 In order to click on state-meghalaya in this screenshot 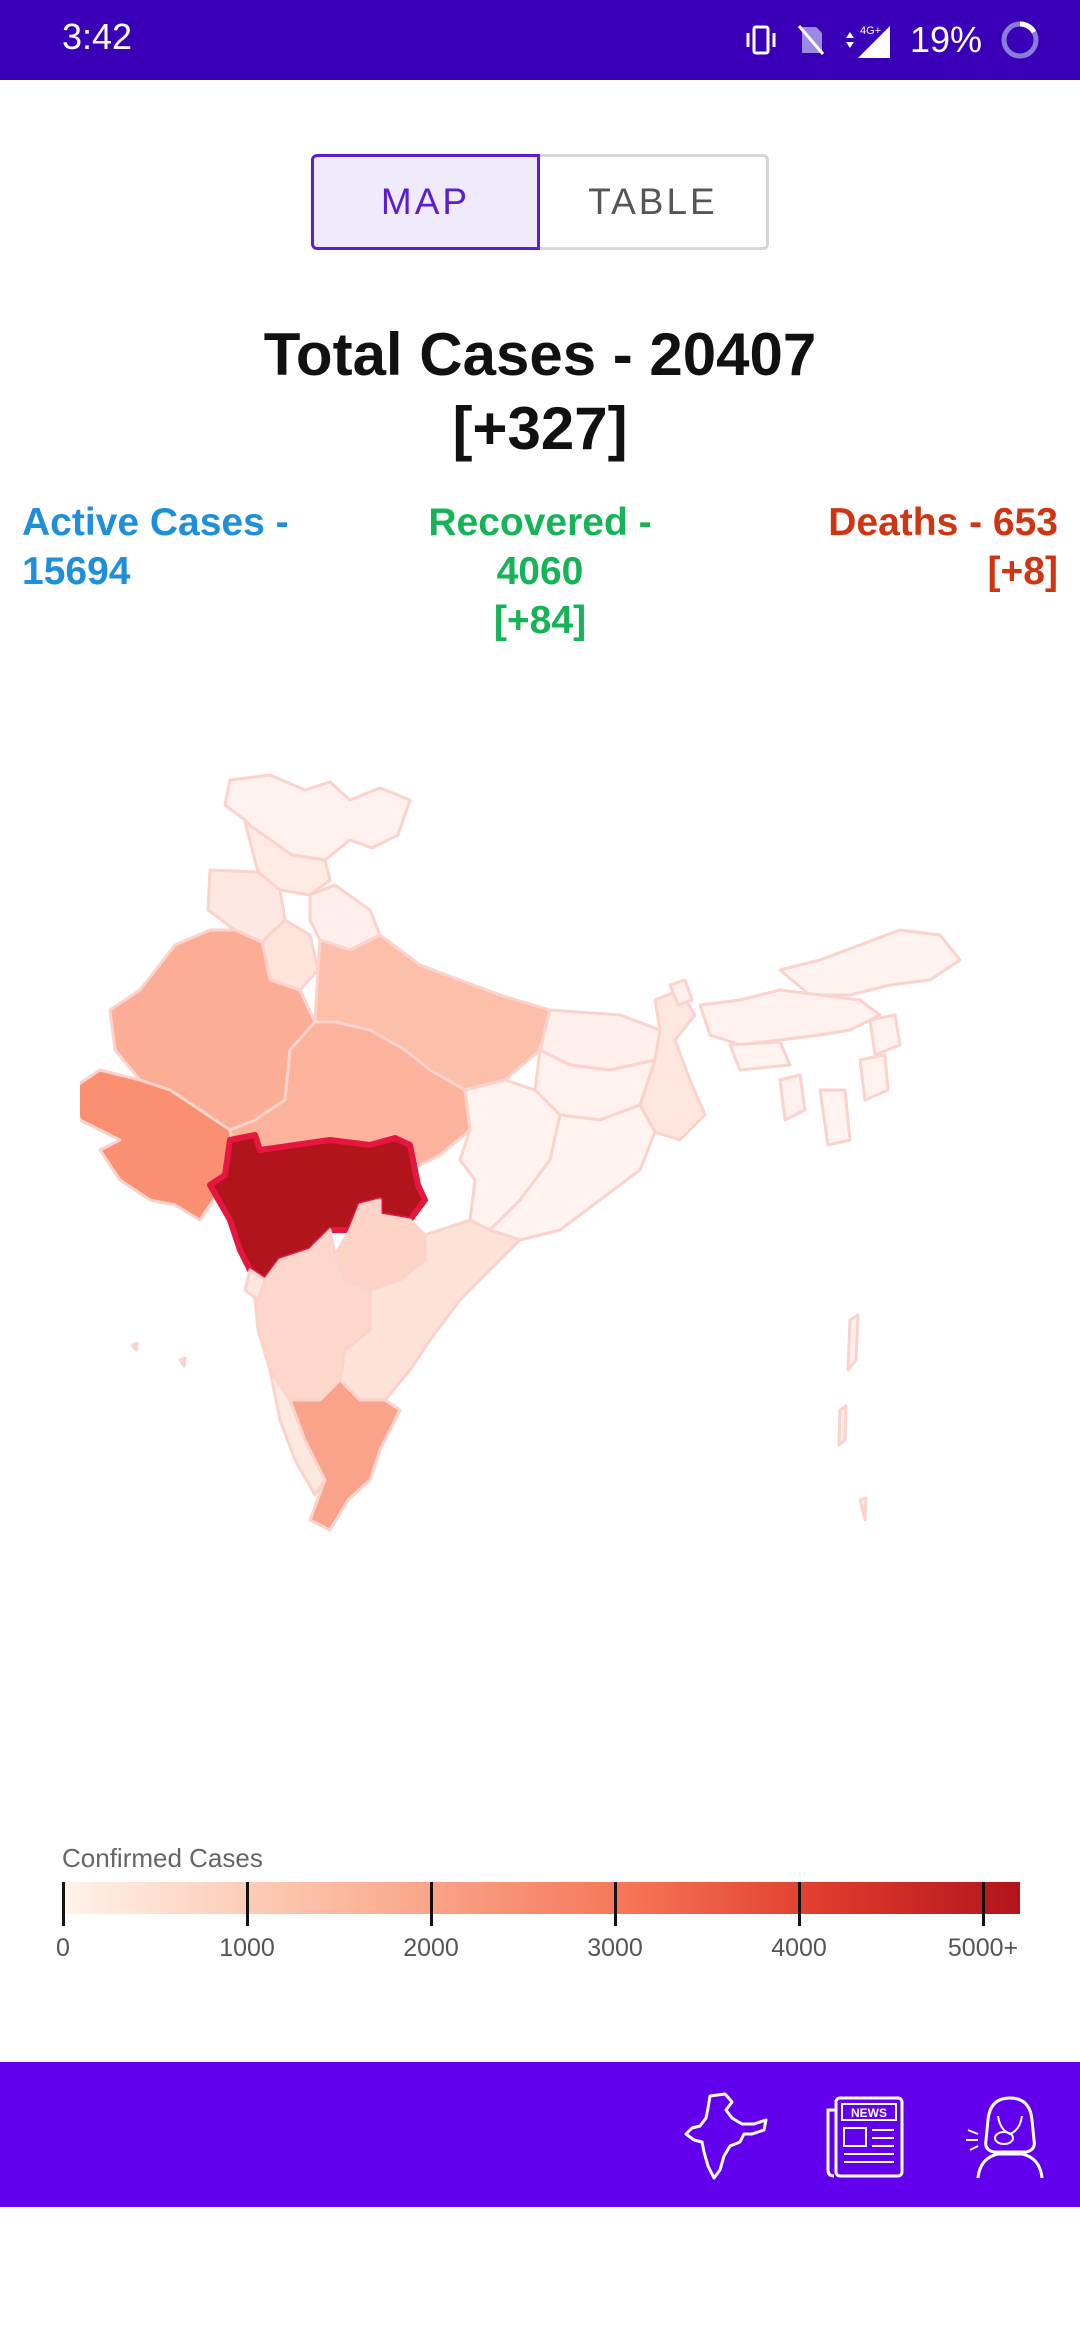, I will do `click(760, 1056)`.